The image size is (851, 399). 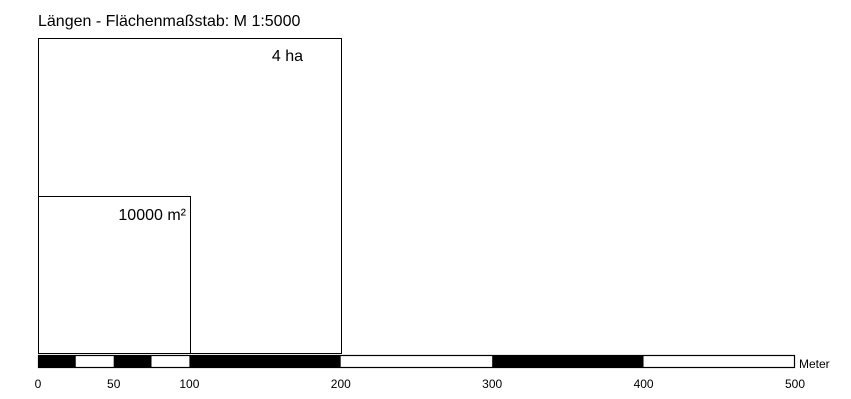 I want to click on scale-bar-unit: Meter, so click(x=814, y=364).